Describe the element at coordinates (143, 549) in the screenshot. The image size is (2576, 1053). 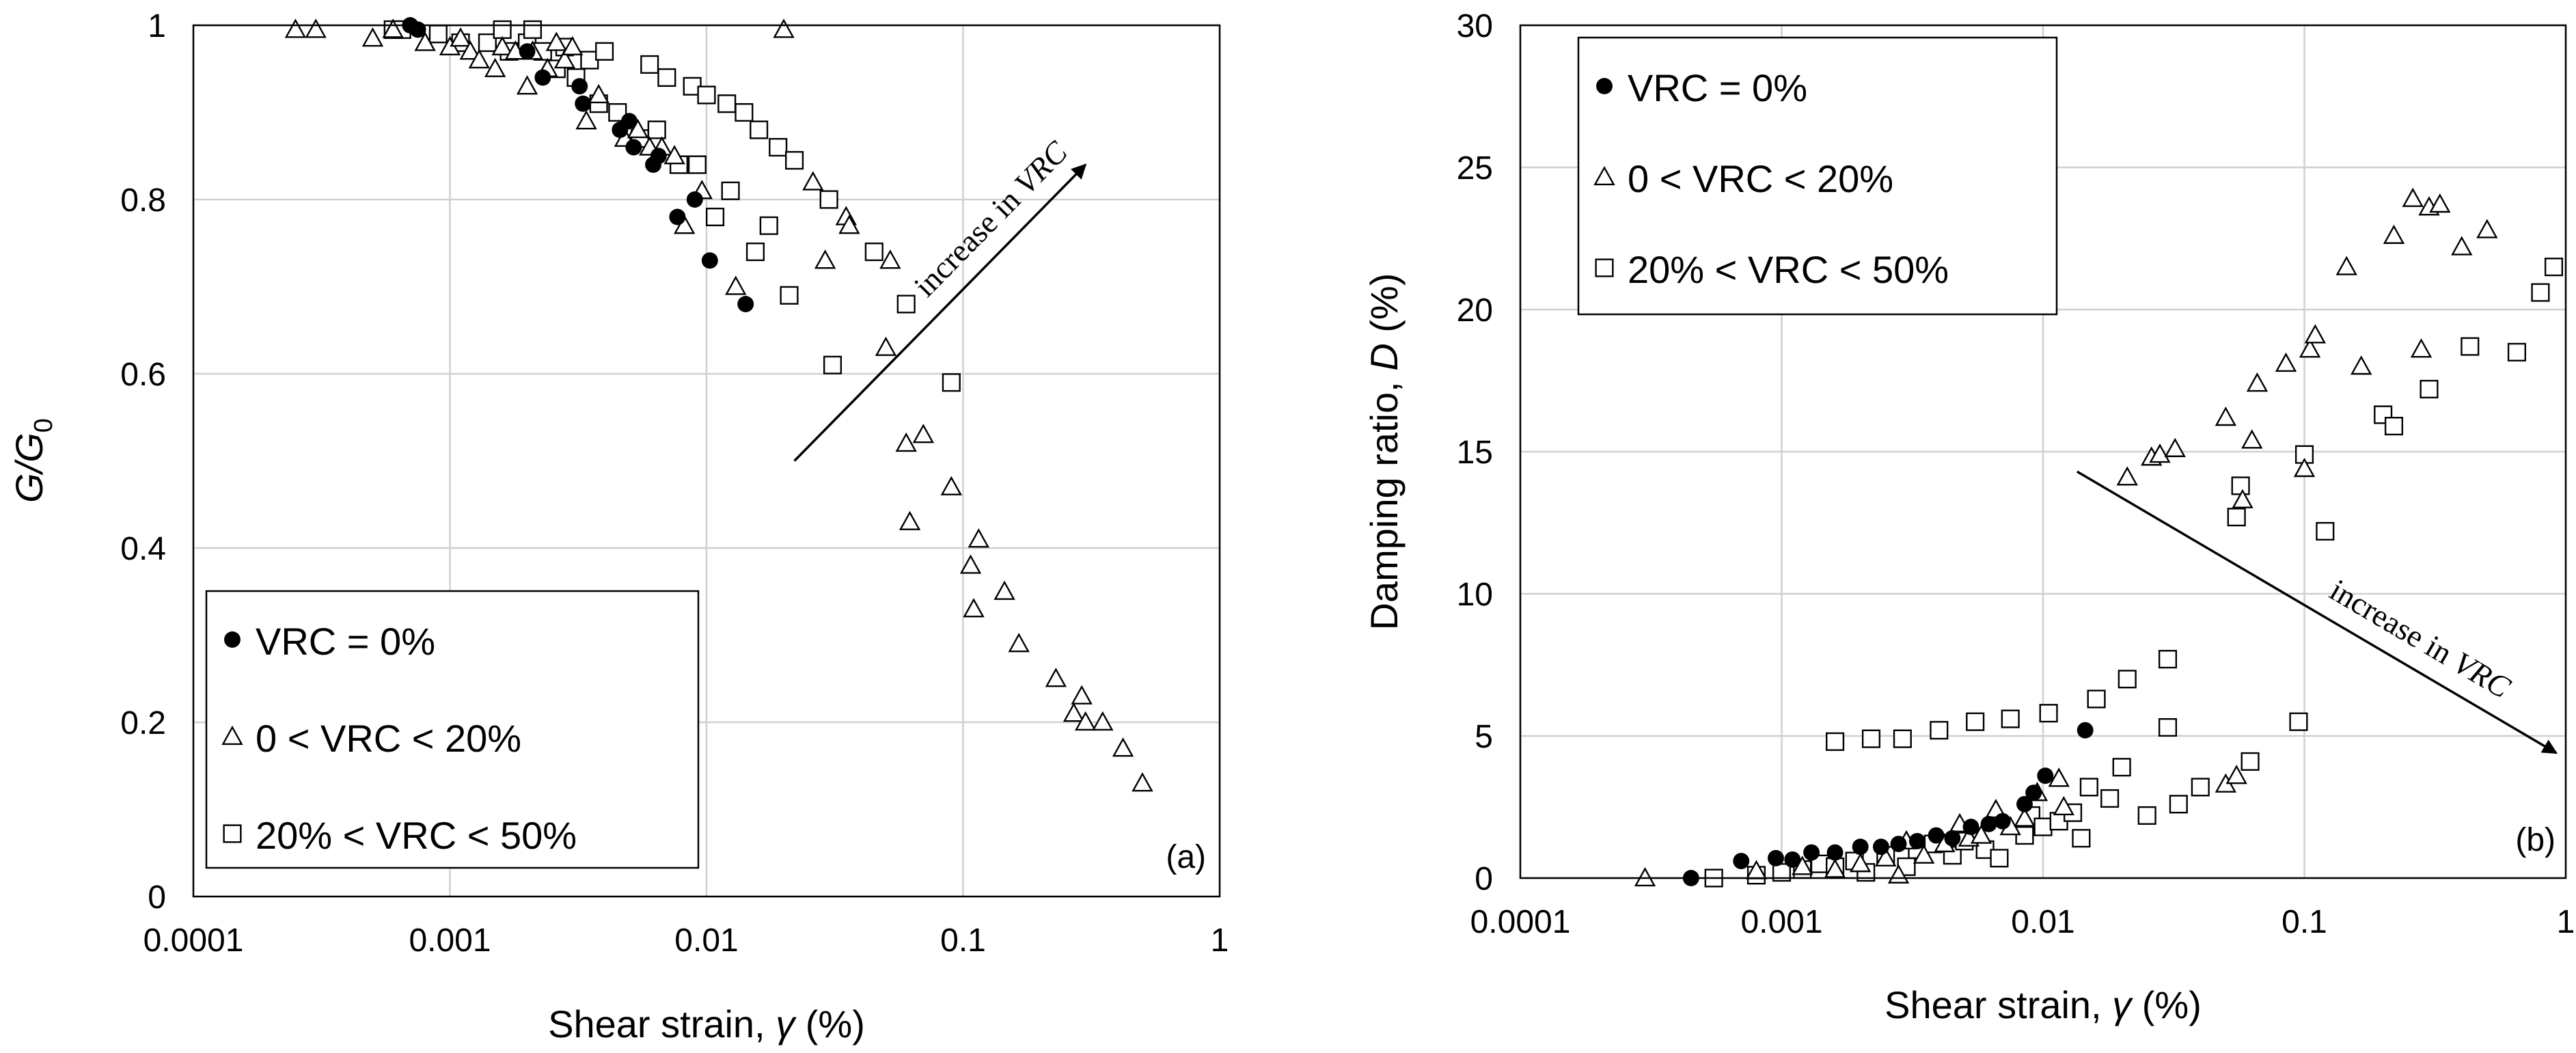
I see `y-tick-label: 0.4` at that location.